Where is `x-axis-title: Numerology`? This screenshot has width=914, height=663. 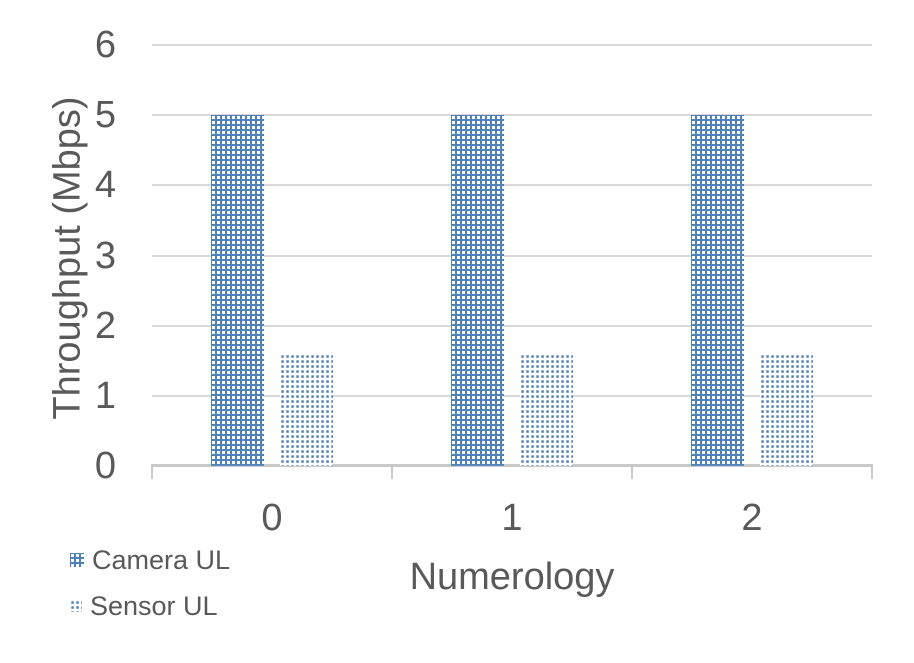 x-axis-title: Numerology is located at coordinates (512, 577).